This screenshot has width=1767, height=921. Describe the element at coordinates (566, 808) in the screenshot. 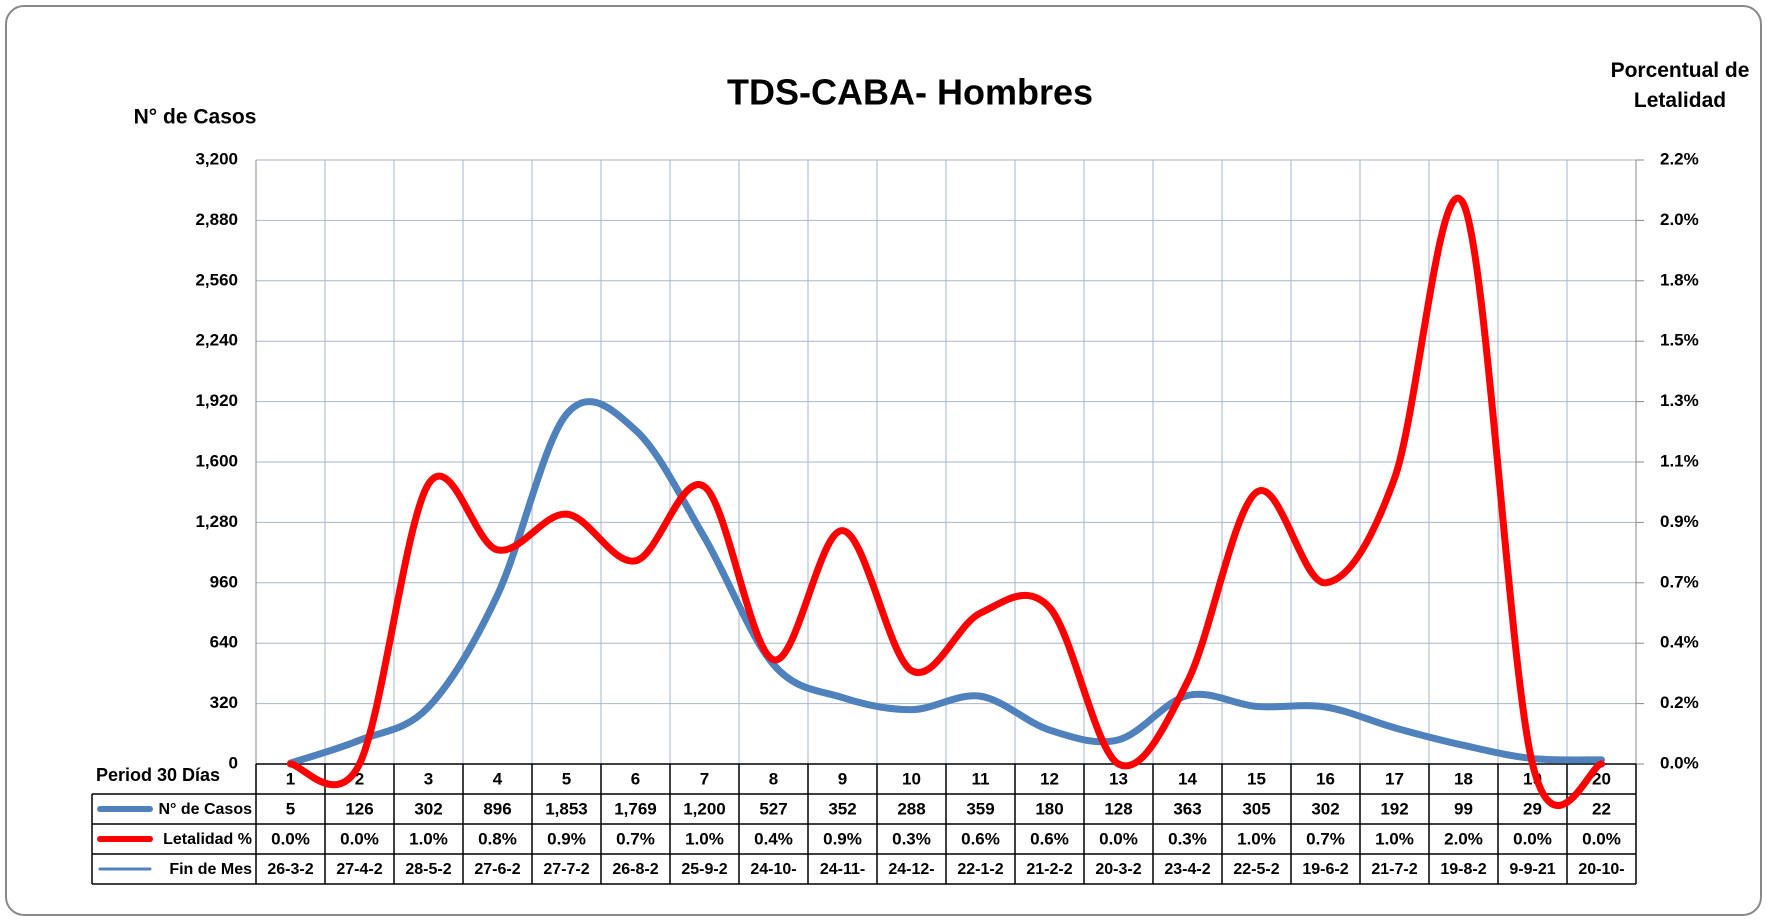

I see `data-label: 1,853` at that location.